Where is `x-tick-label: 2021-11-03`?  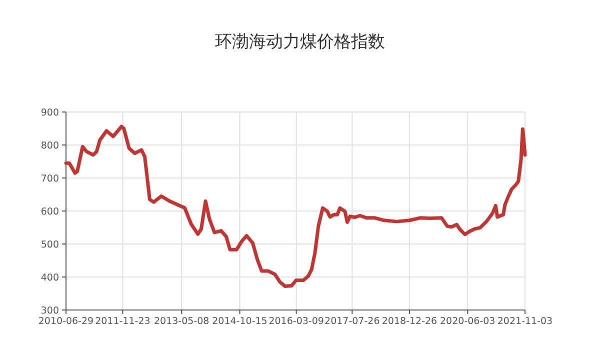
x-tick-label: 2021-11-03 is located at coordinates (525, 321).